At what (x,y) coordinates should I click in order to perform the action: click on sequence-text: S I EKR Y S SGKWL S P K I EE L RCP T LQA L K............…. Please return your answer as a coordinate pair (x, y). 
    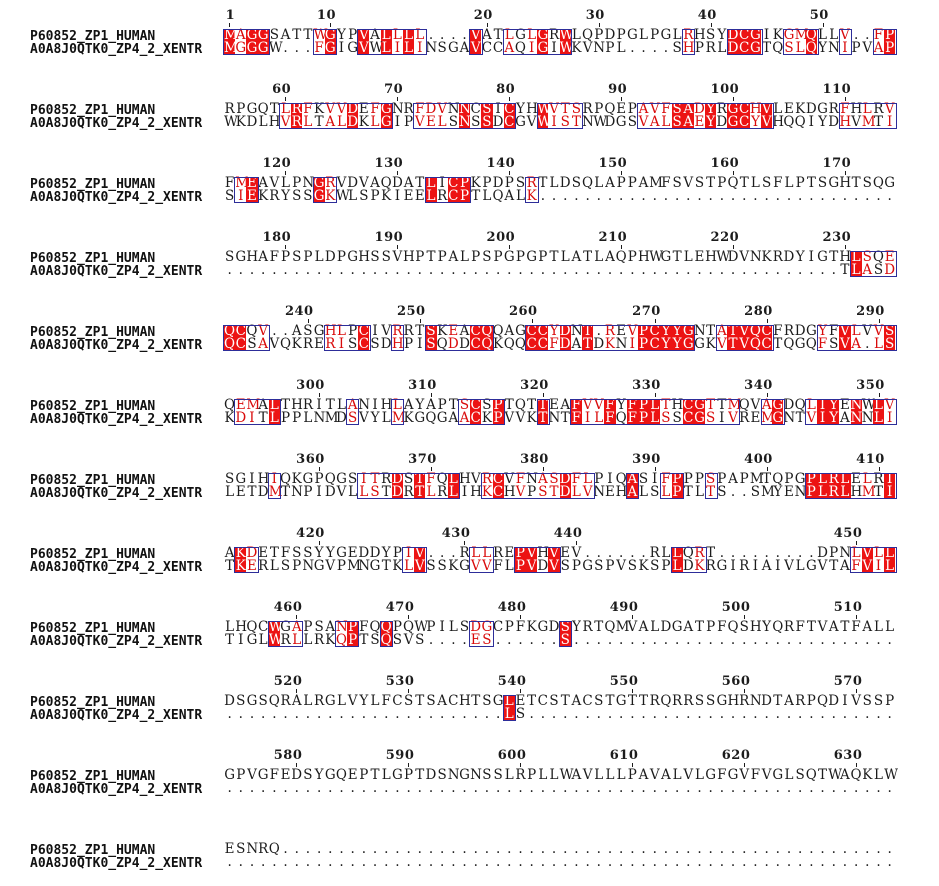
    Looking at the image, I should click on (559, 196).